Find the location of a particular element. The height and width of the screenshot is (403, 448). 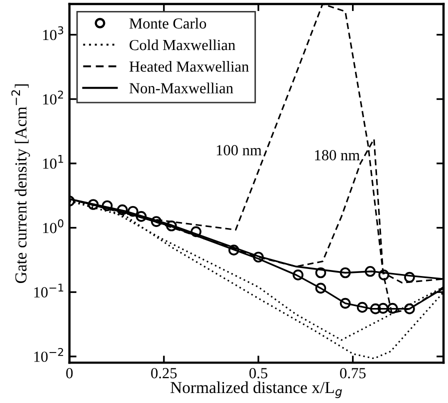

legend-label: Heated Maxwellian is located at coordinates (189, 66).